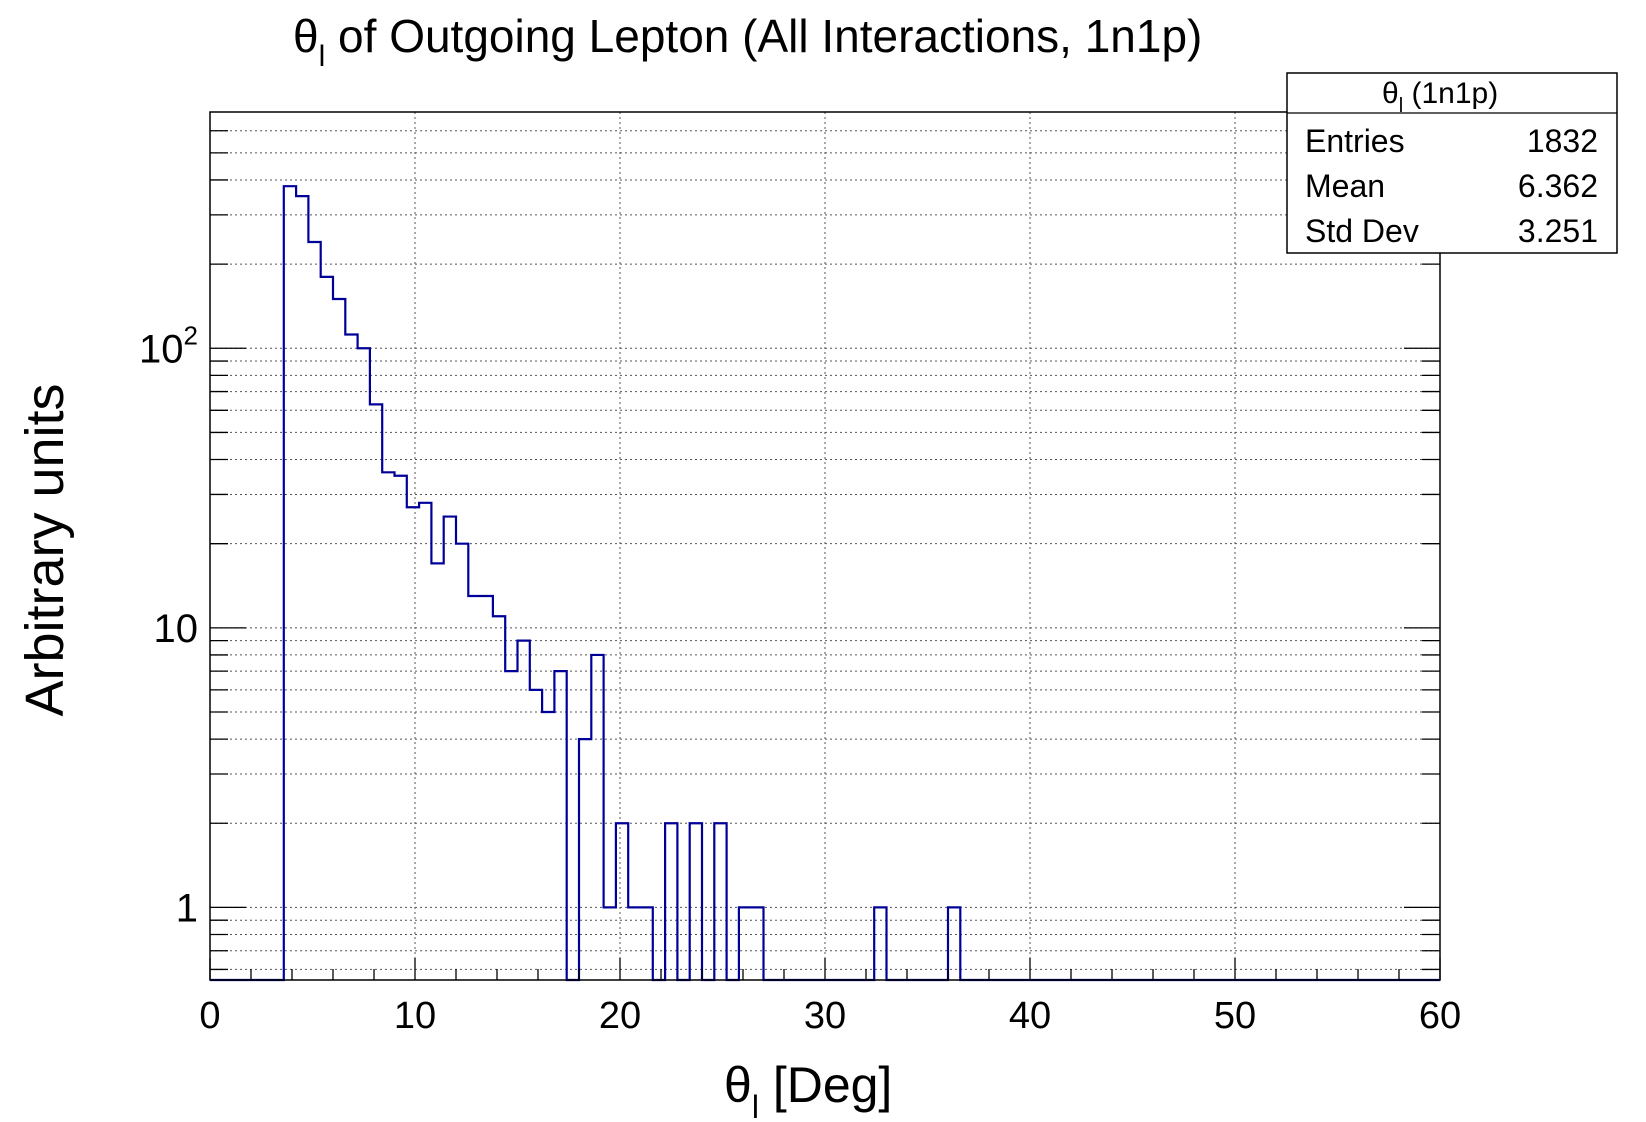 This screenshot has width=1646, height=1122. I want to click on y-axis-label: Arbitrary units, so click(45, 549).